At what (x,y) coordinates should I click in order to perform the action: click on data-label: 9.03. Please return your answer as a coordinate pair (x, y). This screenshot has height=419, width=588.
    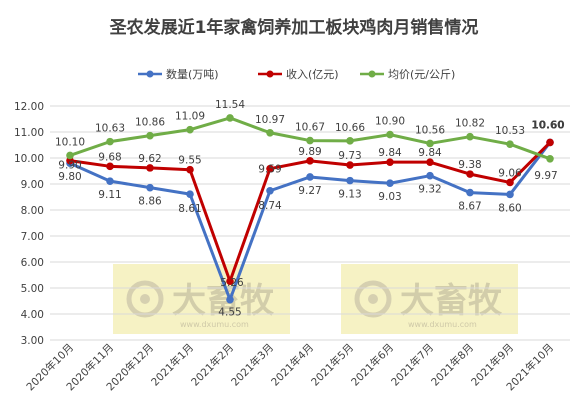
    Looking at the image, I should click on (389, 197).